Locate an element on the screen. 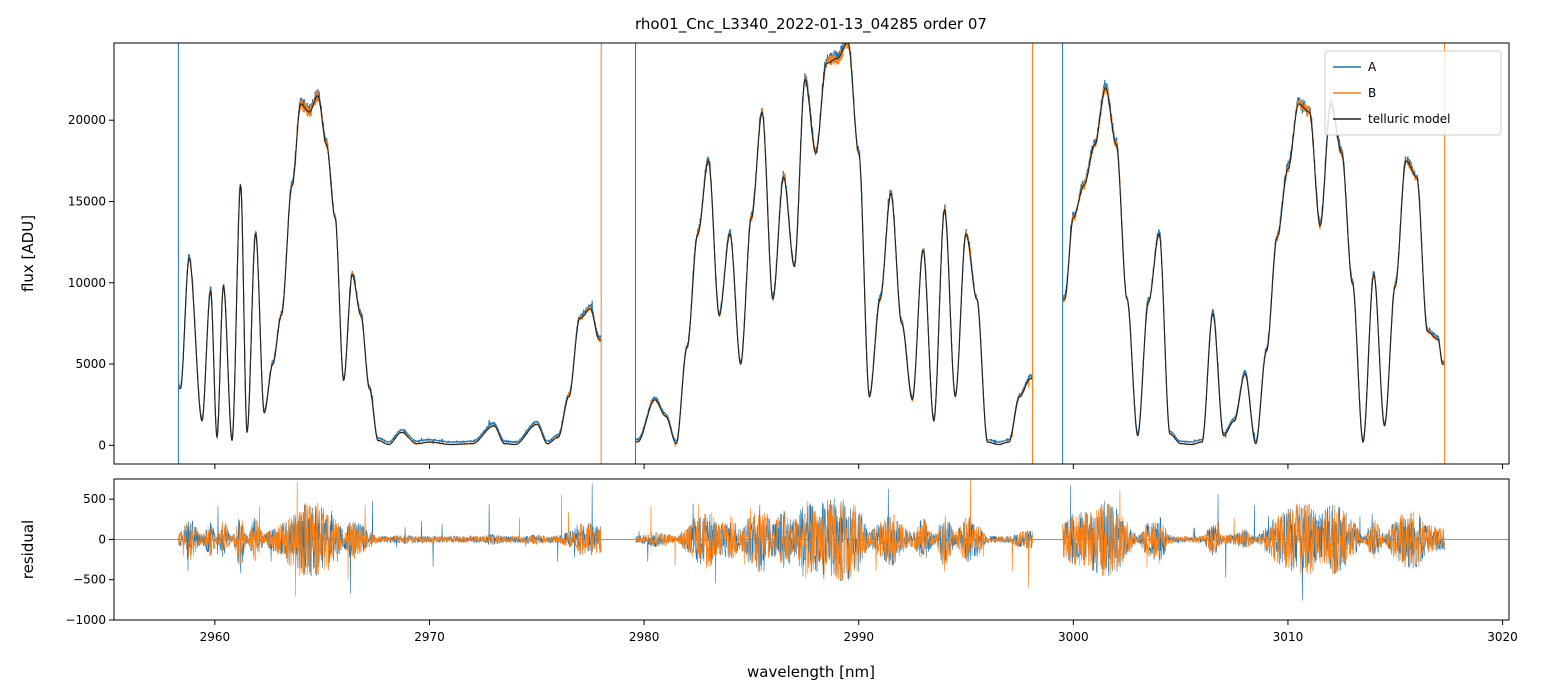 Image resolution: width=1541 pixels, height=696 pixels. flux-y-ticks: 0 5000 10000 15000 20000 is located at coordinates (91, 282).